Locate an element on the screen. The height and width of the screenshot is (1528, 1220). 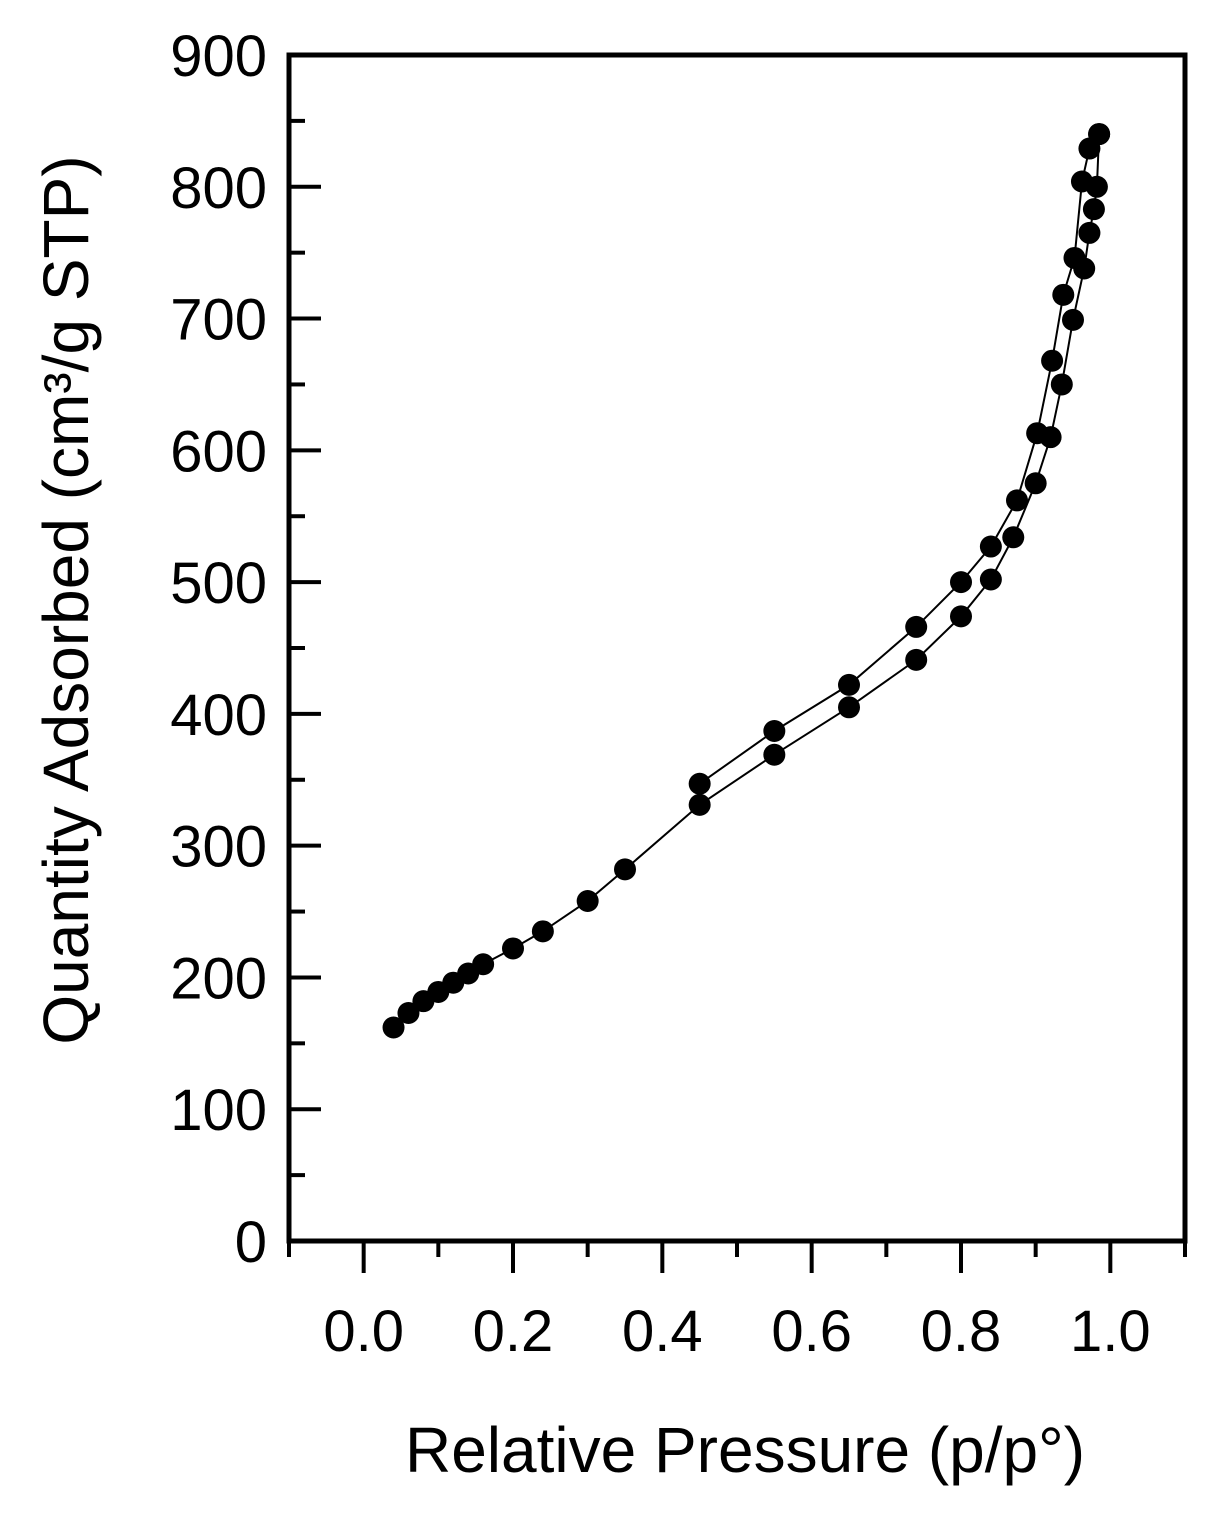
y-tick-label: 0 is located at coordinates (251, 1242).